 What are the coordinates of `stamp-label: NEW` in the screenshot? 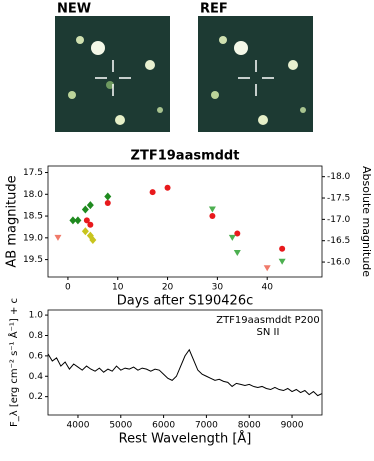 It's located at (74, 9).